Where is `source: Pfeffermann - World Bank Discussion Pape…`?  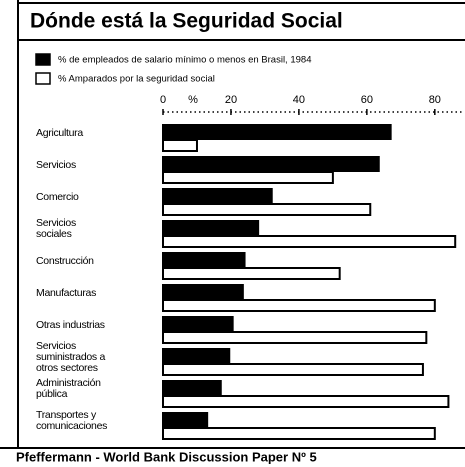
source: Pfeffermann - World Bank Discussion Pape… is located at coordinates (166, 456).